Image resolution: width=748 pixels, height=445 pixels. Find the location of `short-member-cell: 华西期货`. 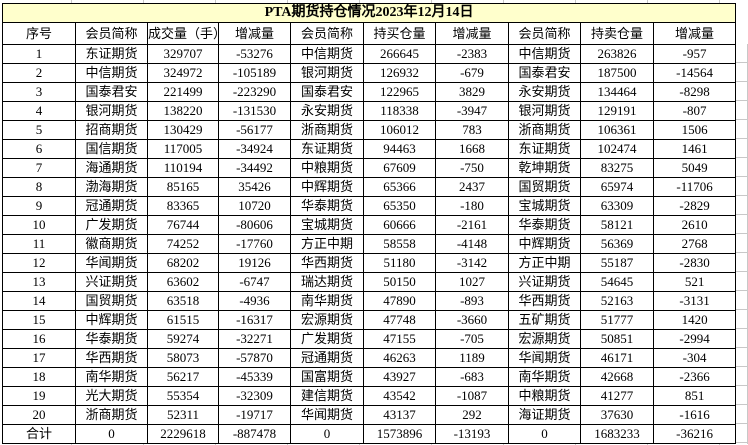

short-member-cell: 华西期货 is located at coordinates (544, 301).